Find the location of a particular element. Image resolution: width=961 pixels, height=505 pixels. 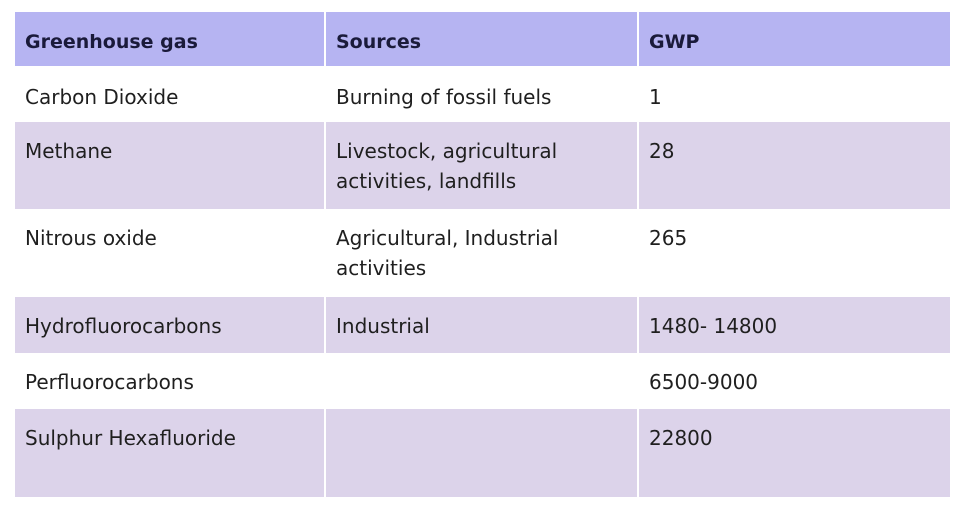

header-sources: Sources is located at coordinates (482, 39).